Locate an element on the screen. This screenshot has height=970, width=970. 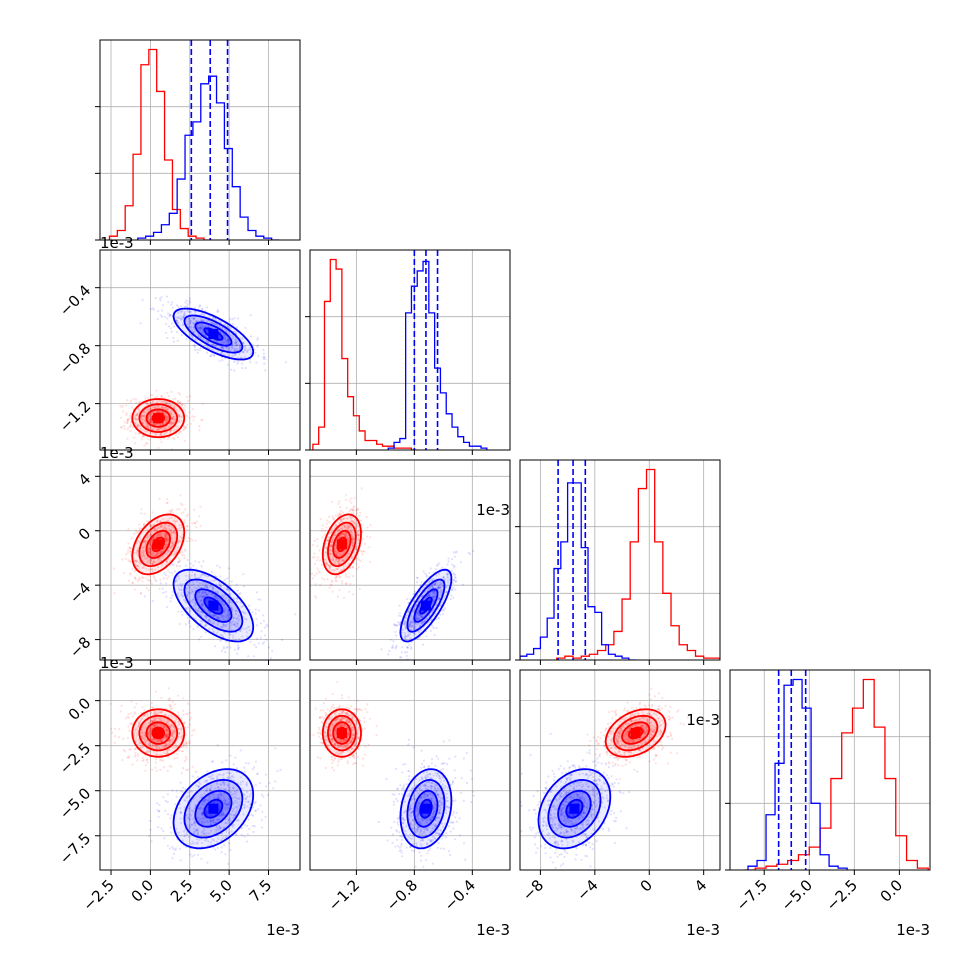
panel-plot-area is located at coordinates (200, 560).